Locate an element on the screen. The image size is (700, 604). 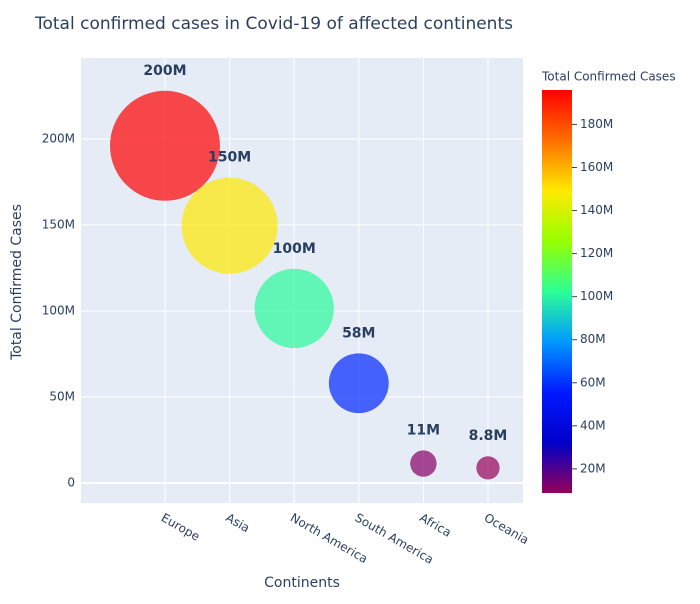
data-label: 100M is located at coordinates (294, 249).